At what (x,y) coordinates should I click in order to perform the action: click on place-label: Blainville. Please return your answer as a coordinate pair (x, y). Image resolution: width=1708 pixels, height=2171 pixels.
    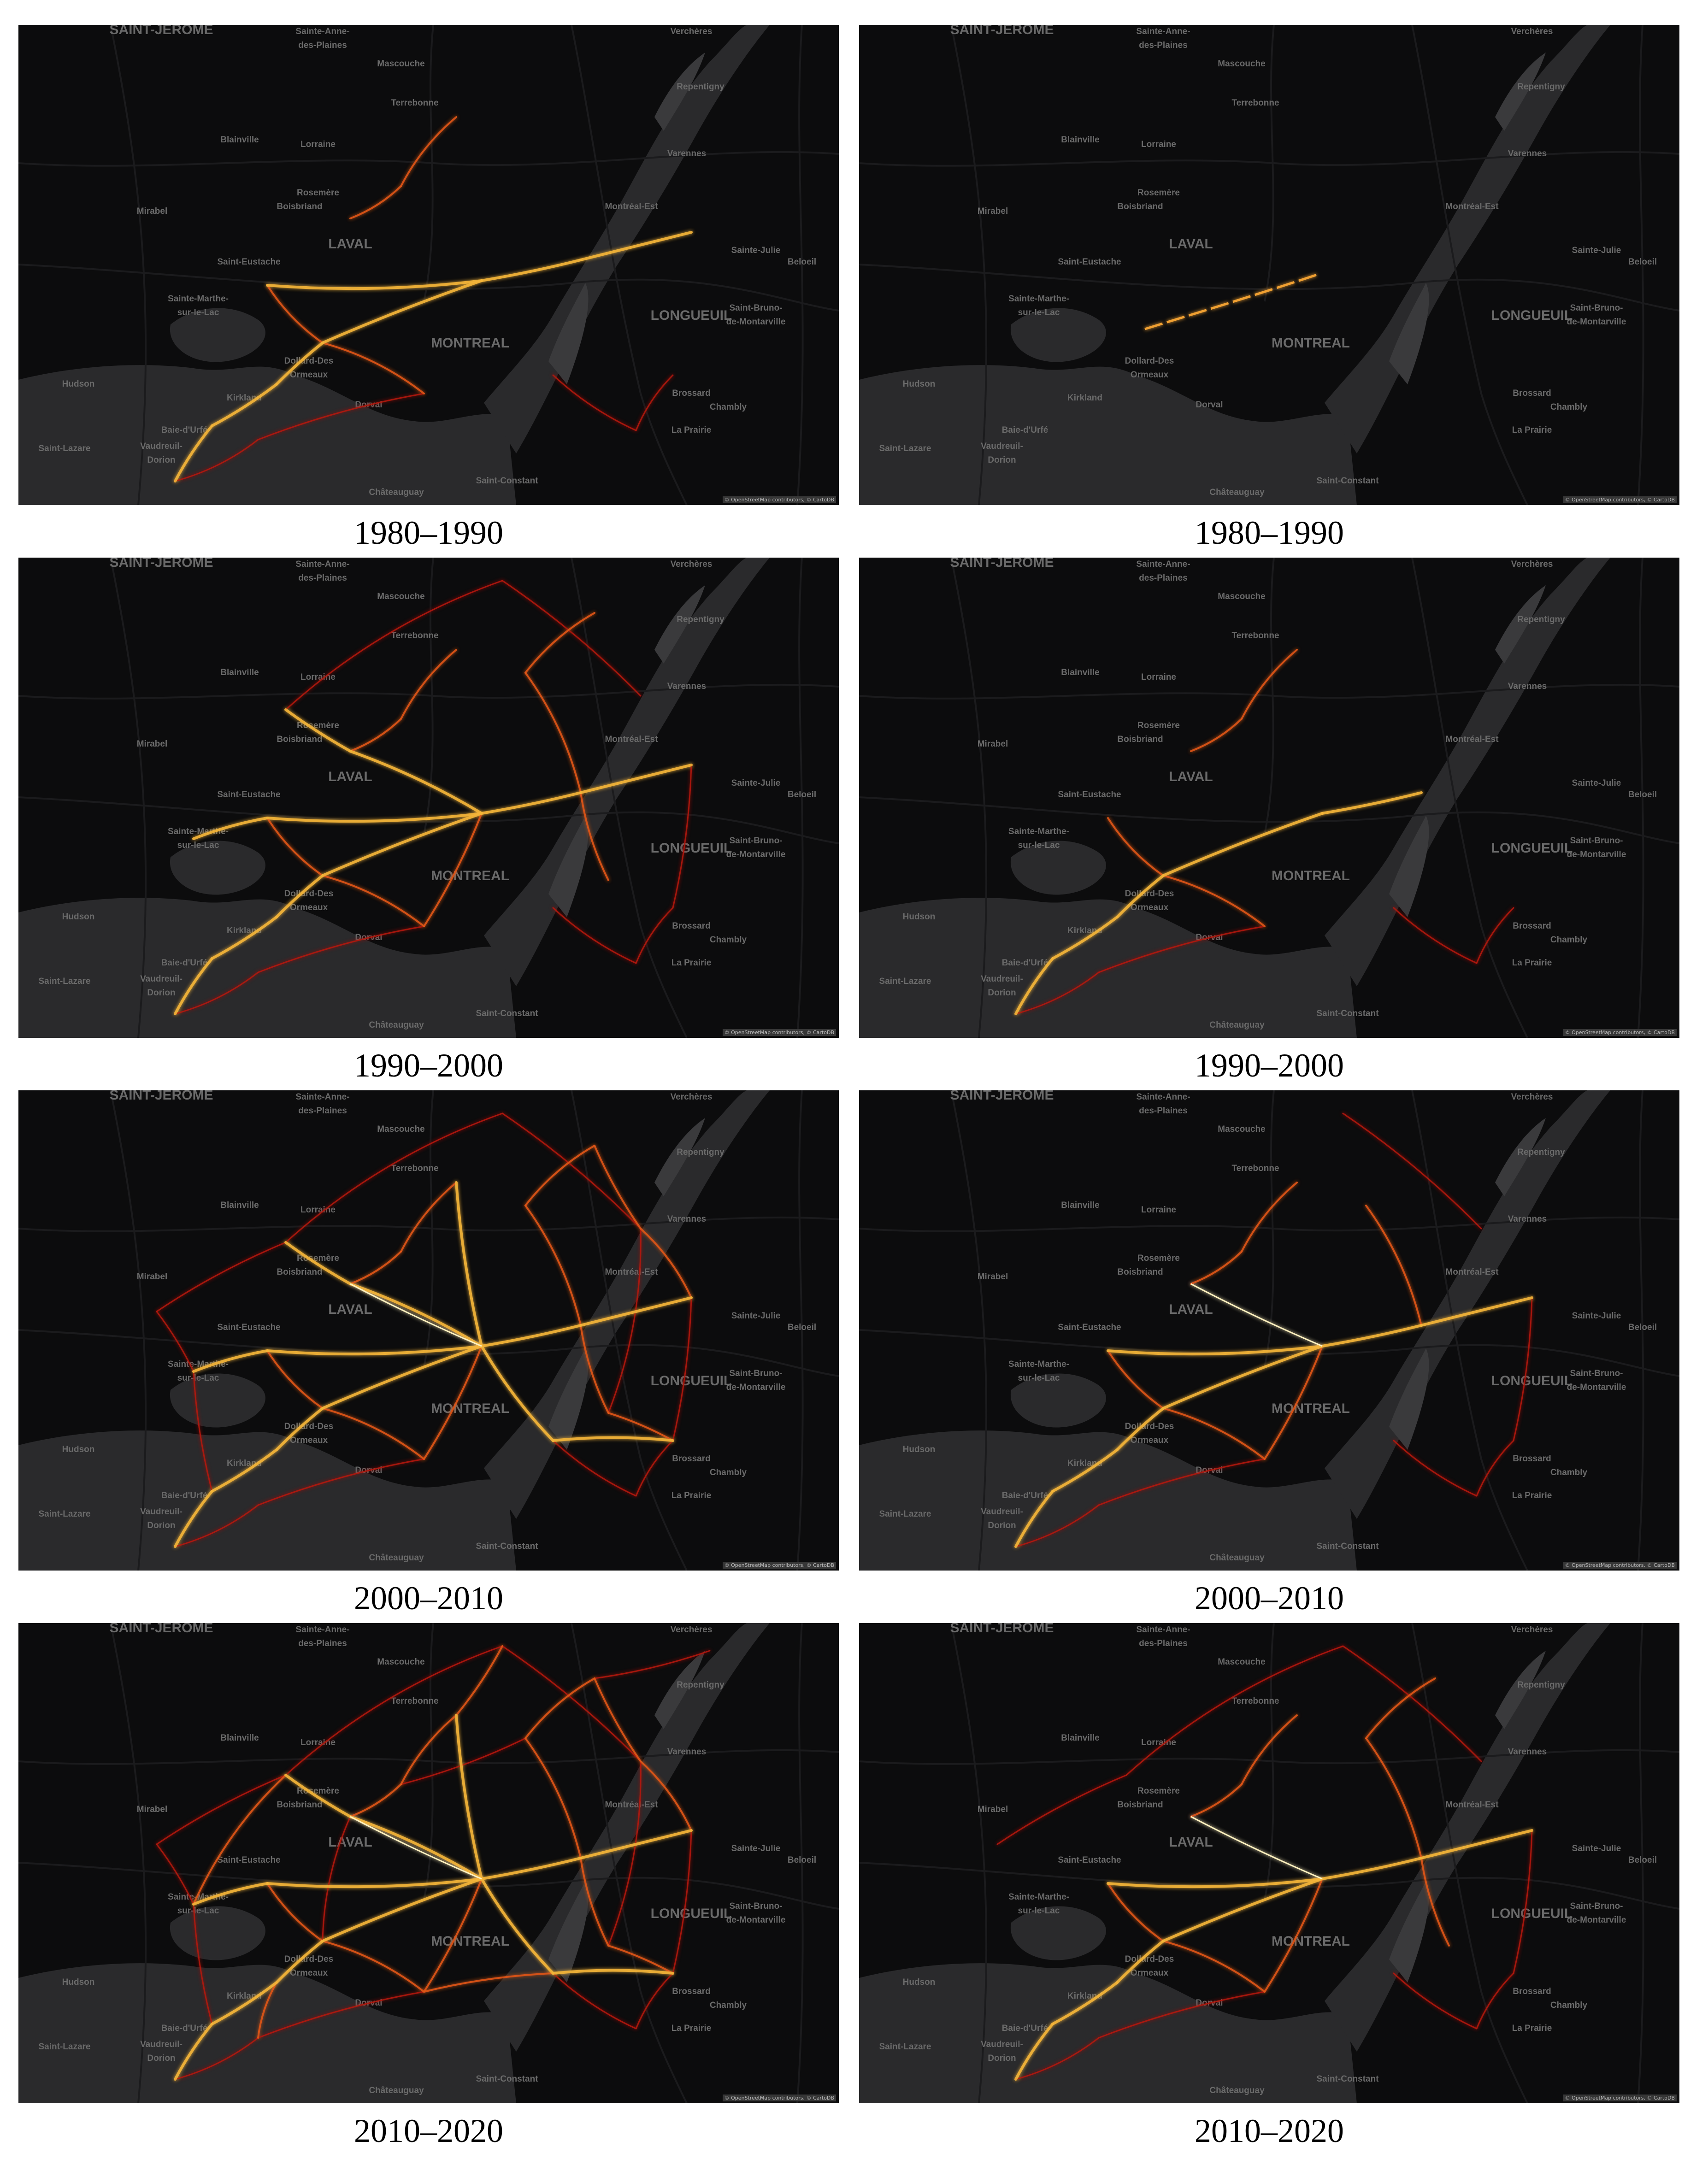
    Looking at the image, I should click on (1080, 1738).